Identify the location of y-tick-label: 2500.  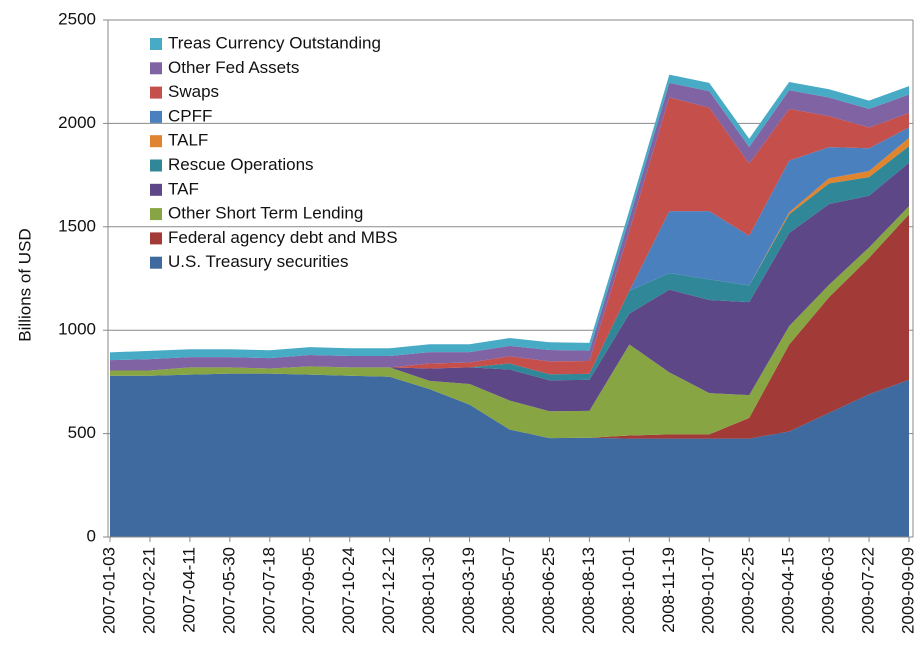
(77, 18).